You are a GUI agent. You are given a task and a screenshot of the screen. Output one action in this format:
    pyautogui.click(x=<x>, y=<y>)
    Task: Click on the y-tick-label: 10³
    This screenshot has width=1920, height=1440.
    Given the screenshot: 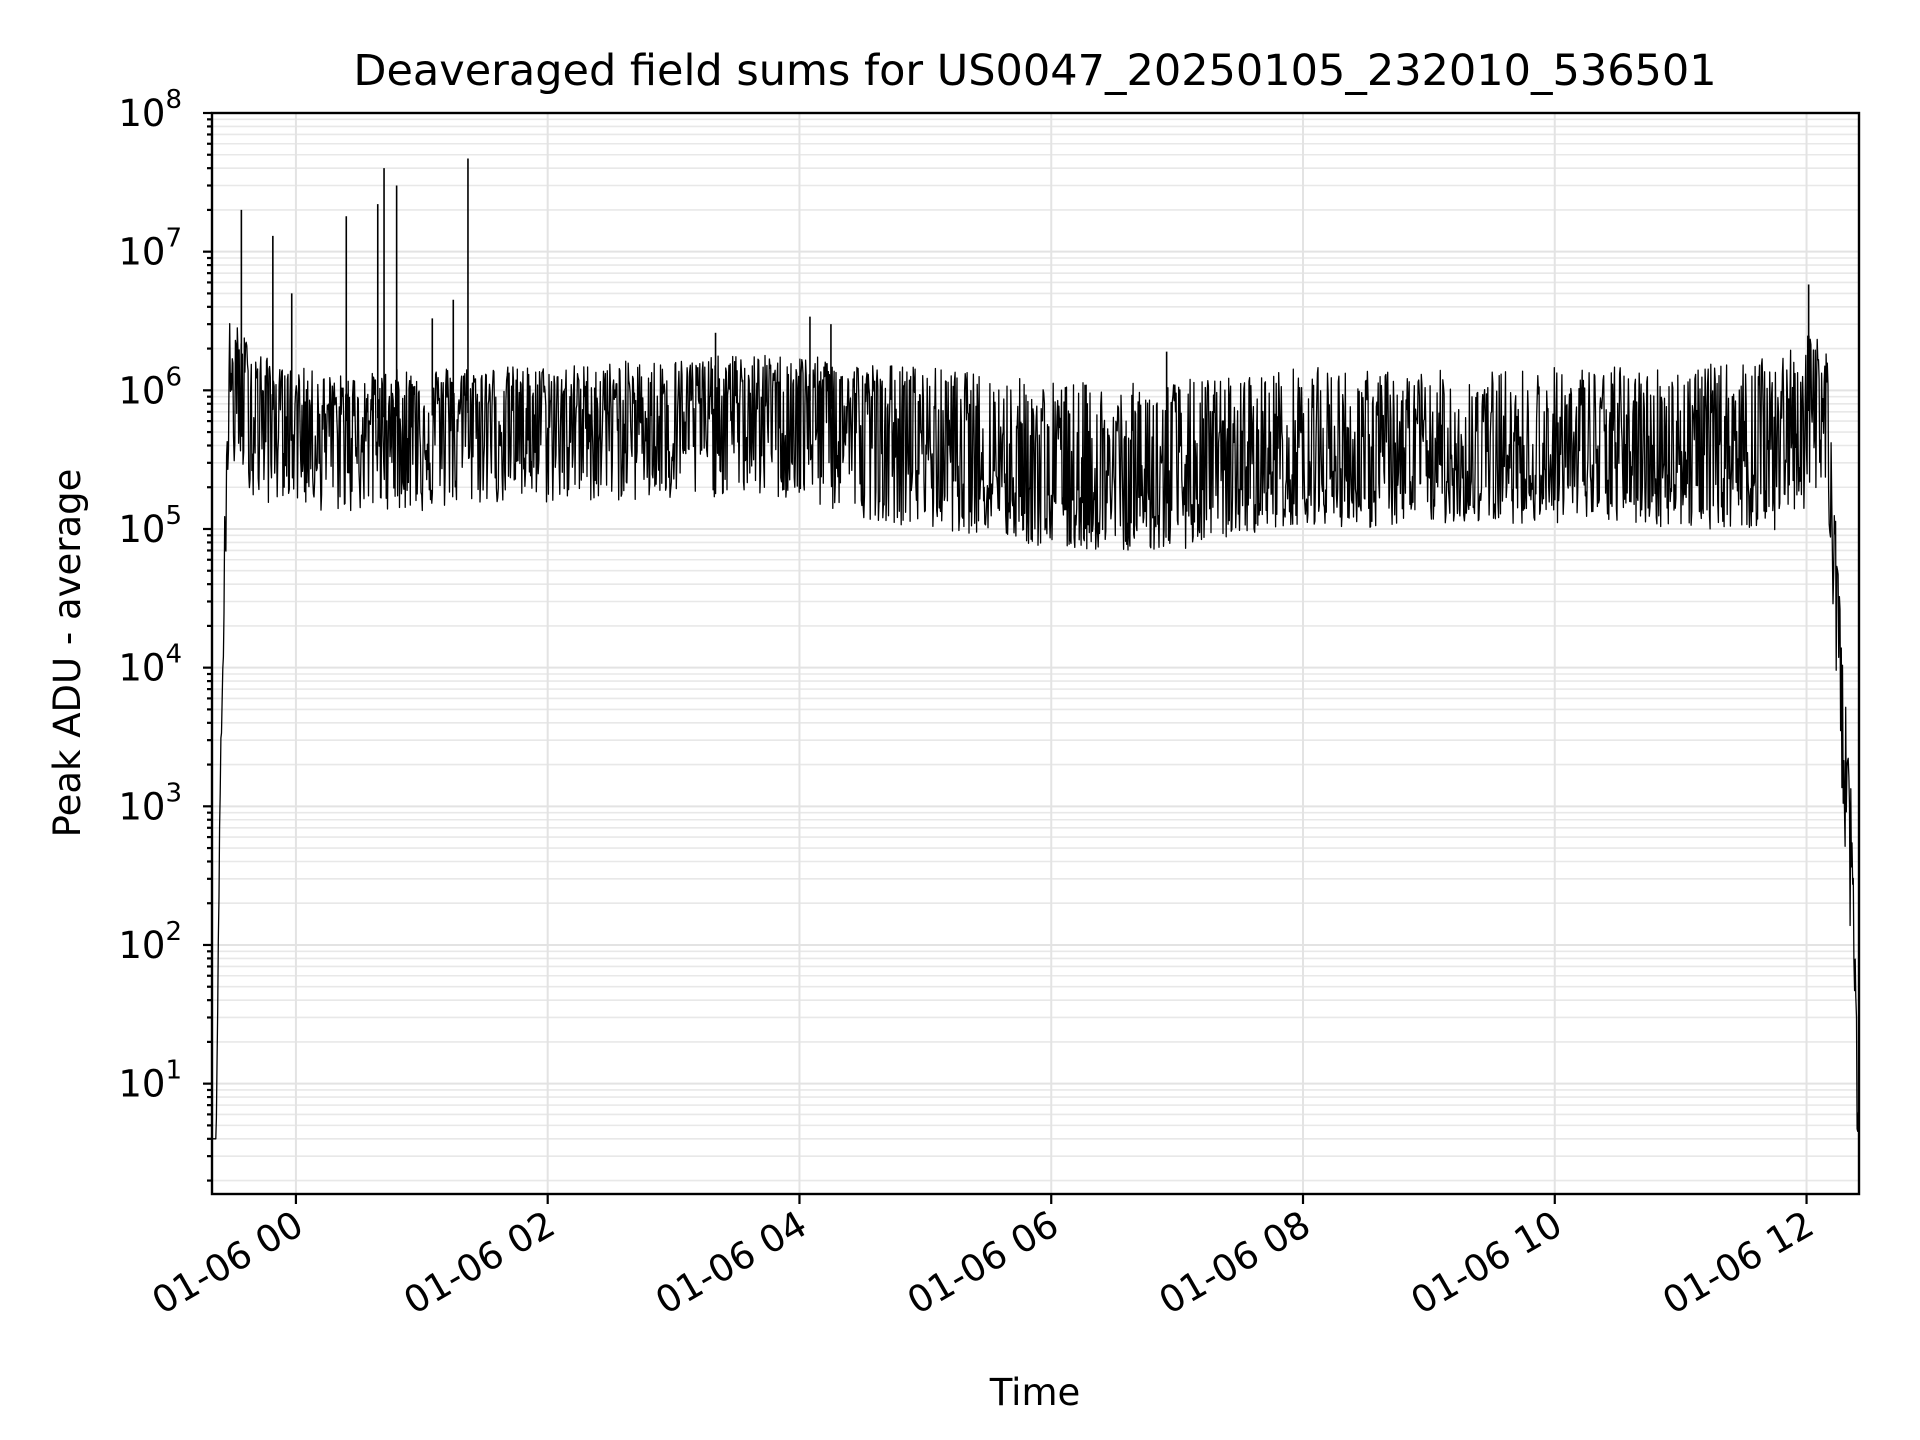 What is the action you would take?
    pyautogui.click(x=150, y=803)
    